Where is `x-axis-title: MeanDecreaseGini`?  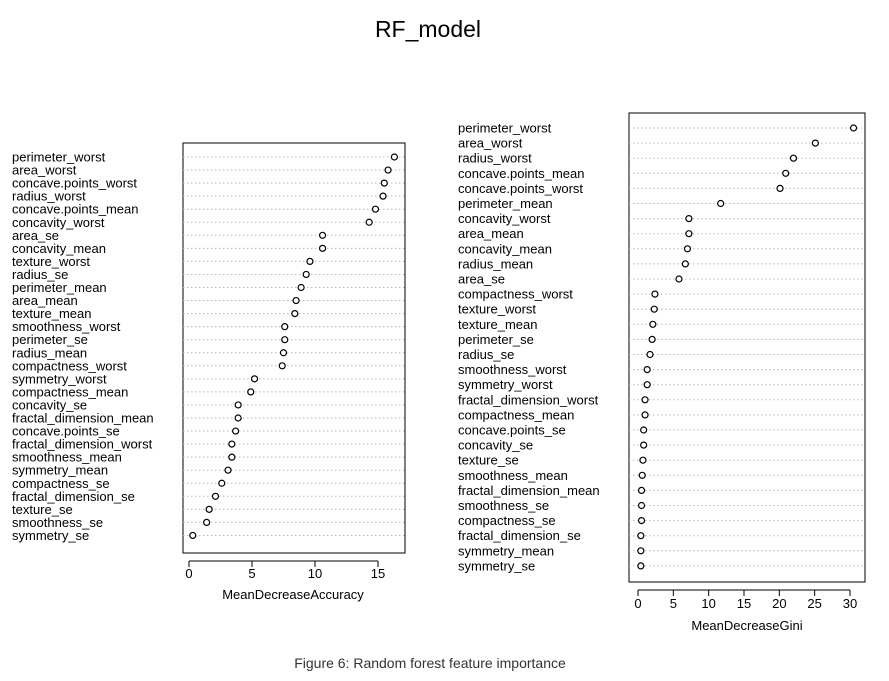
x-axis-title: MeanDecreaseGini is located at coordinates (746, 625).